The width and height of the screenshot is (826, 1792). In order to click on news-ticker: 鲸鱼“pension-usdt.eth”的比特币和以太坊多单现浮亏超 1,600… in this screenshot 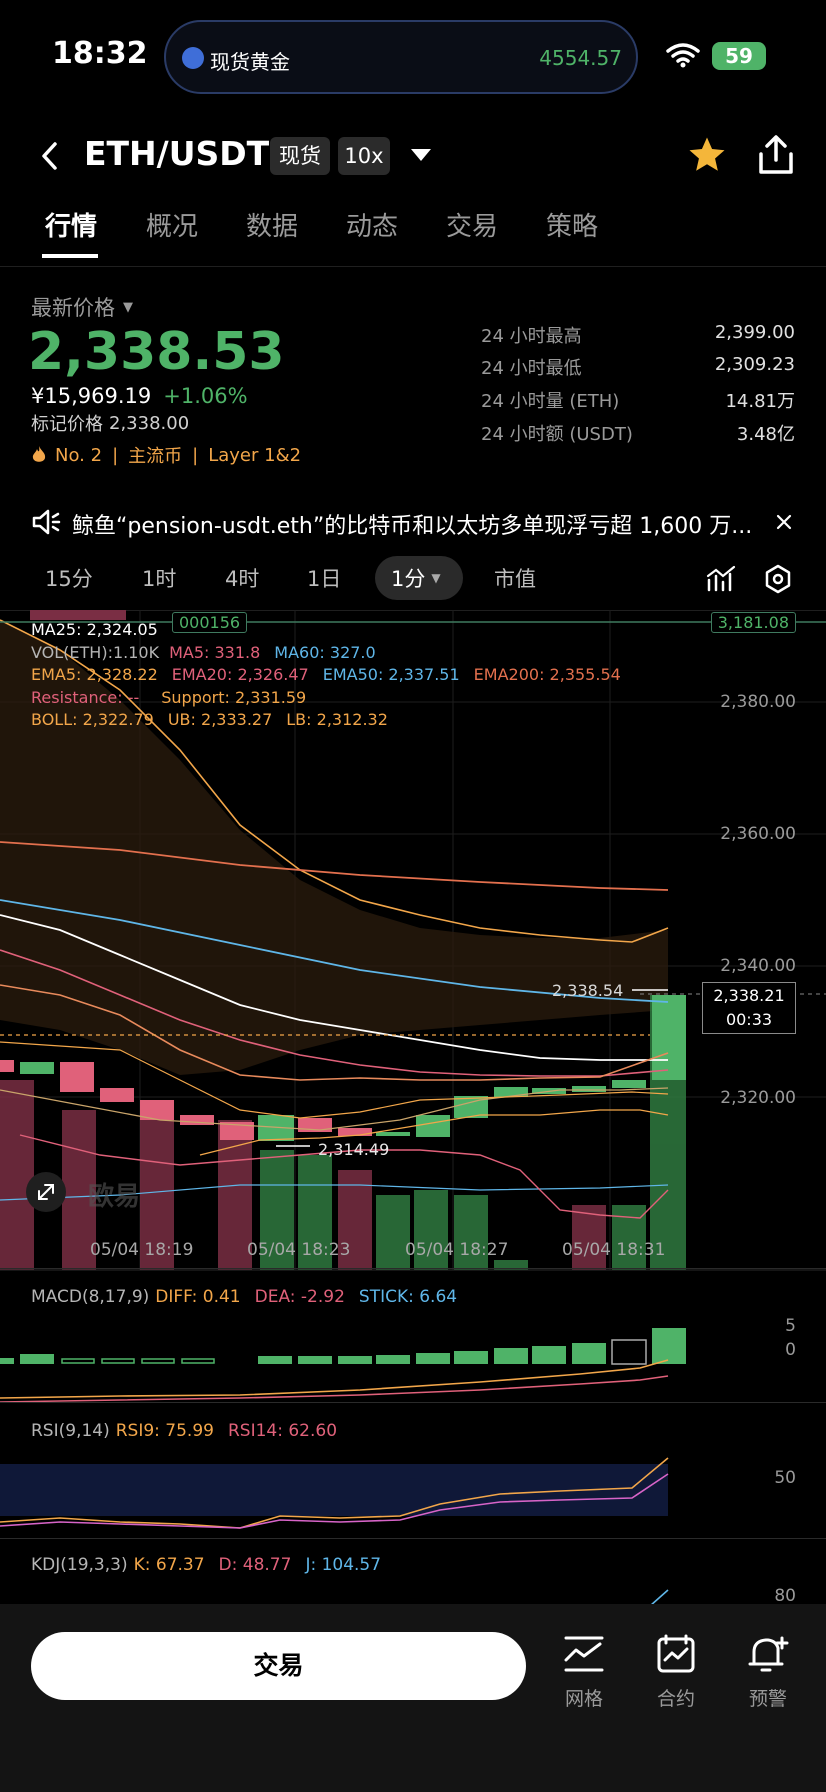, I will do `click(412, 526)`.